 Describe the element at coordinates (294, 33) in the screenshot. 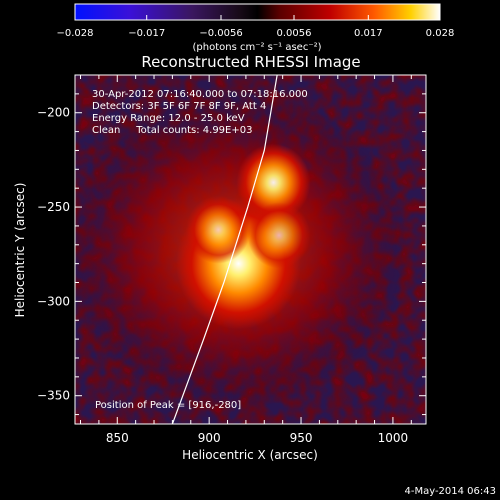

I see `colorbar-tick-label: 0.0056` at that location.